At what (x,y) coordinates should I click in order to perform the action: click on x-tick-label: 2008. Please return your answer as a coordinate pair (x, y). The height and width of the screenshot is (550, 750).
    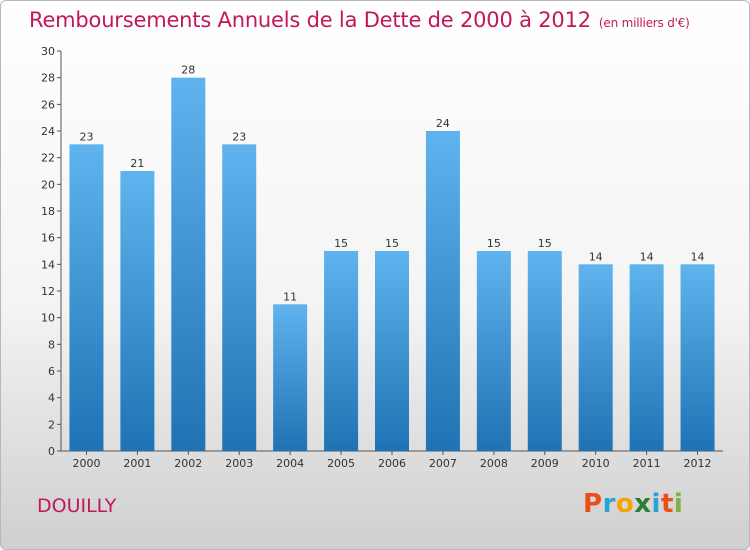
    Looking at the image, I should click on (494, 463).